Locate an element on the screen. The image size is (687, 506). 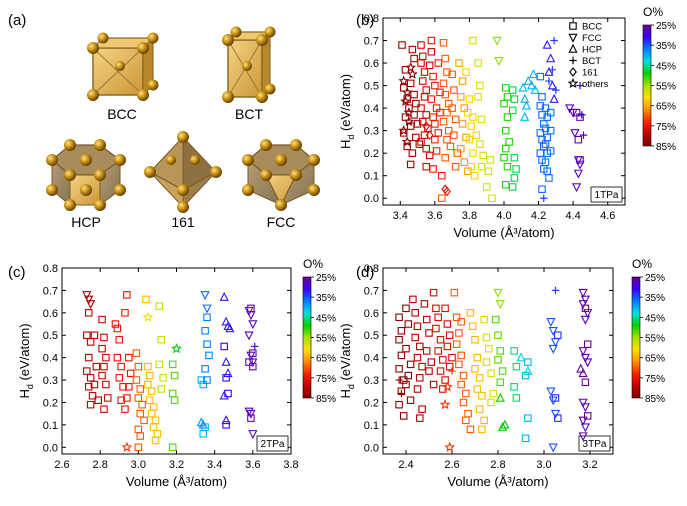
x-tick-label: 2.4 is located at coordinates (405, 465).